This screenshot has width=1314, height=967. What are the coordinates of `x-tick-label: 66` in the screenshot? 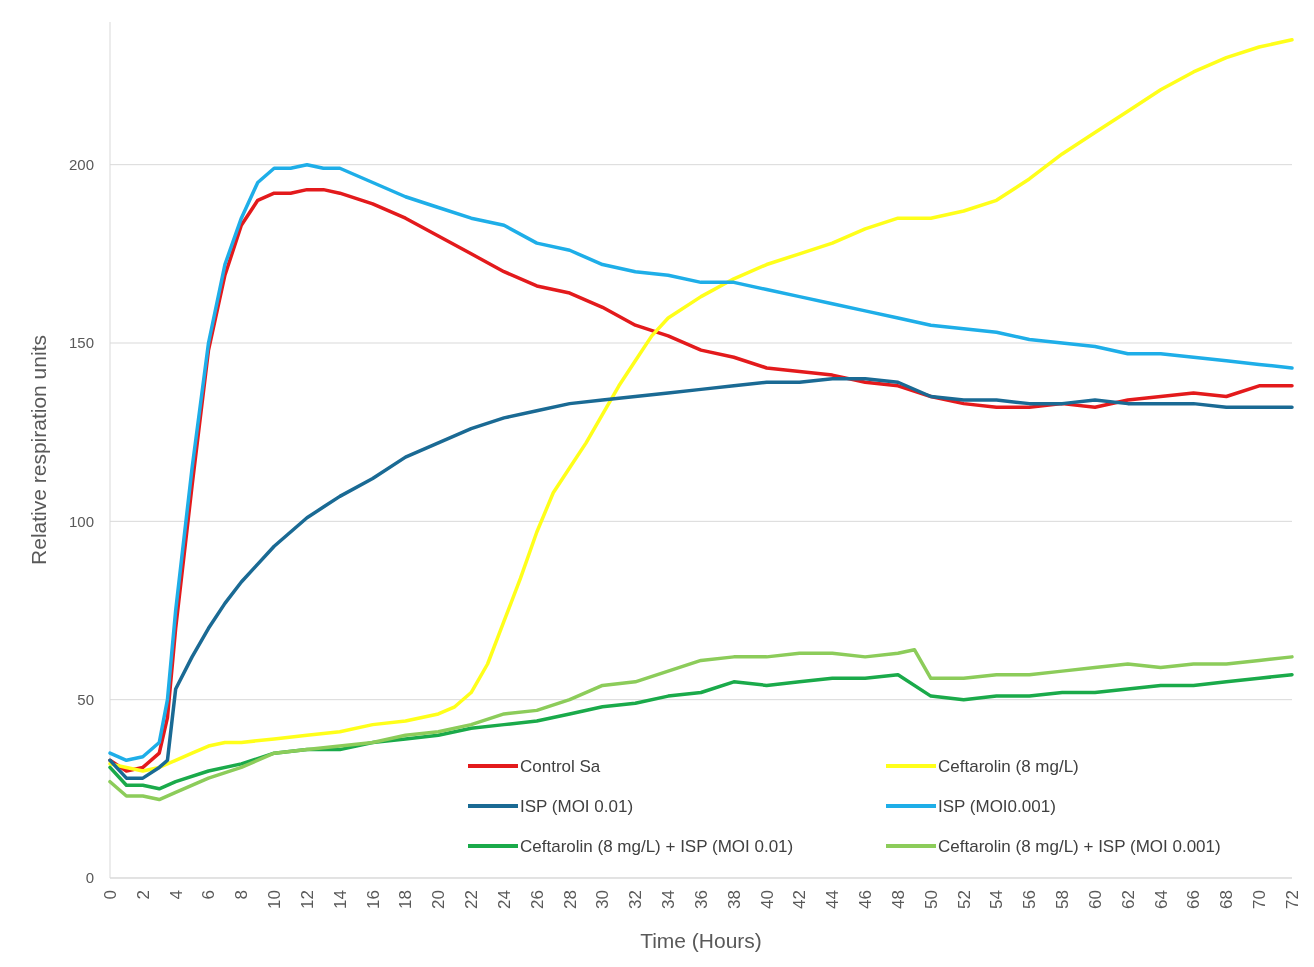 It's located at (1194, 899).